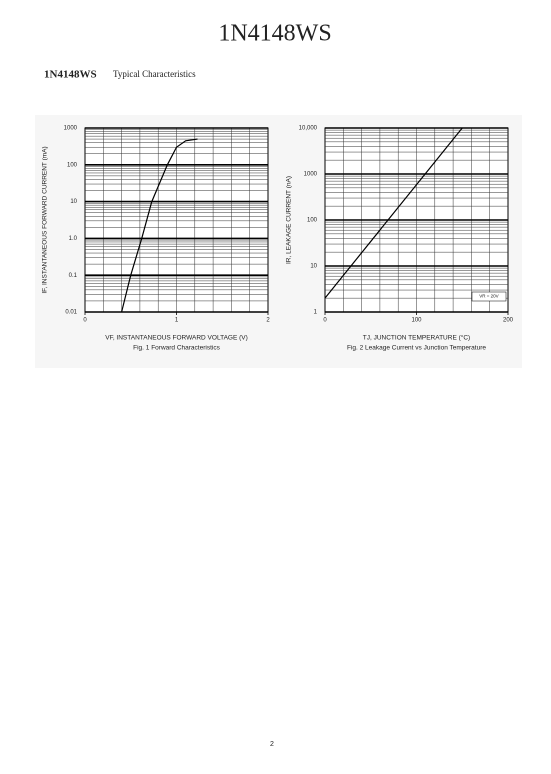 The width and height of the screenshot is (551, 774). Describe the element at coordinates (508, 321) in the screenshot. I see `x-tick-label: 200` at that location.